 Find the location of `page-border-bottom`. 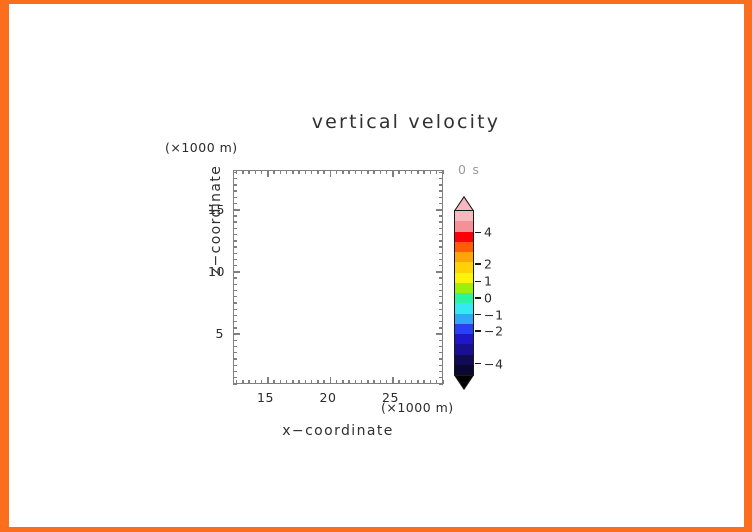

page-border-bottom is located at coordinates (376, 529).